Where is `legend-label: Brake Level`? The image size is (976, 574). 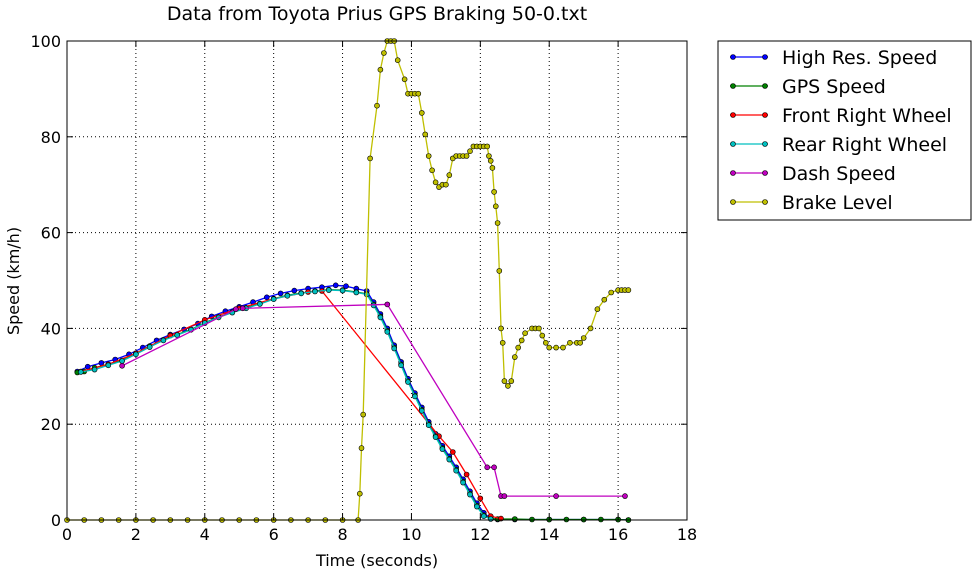 legend-label: Brake Level is located at coordinates (837, 203).